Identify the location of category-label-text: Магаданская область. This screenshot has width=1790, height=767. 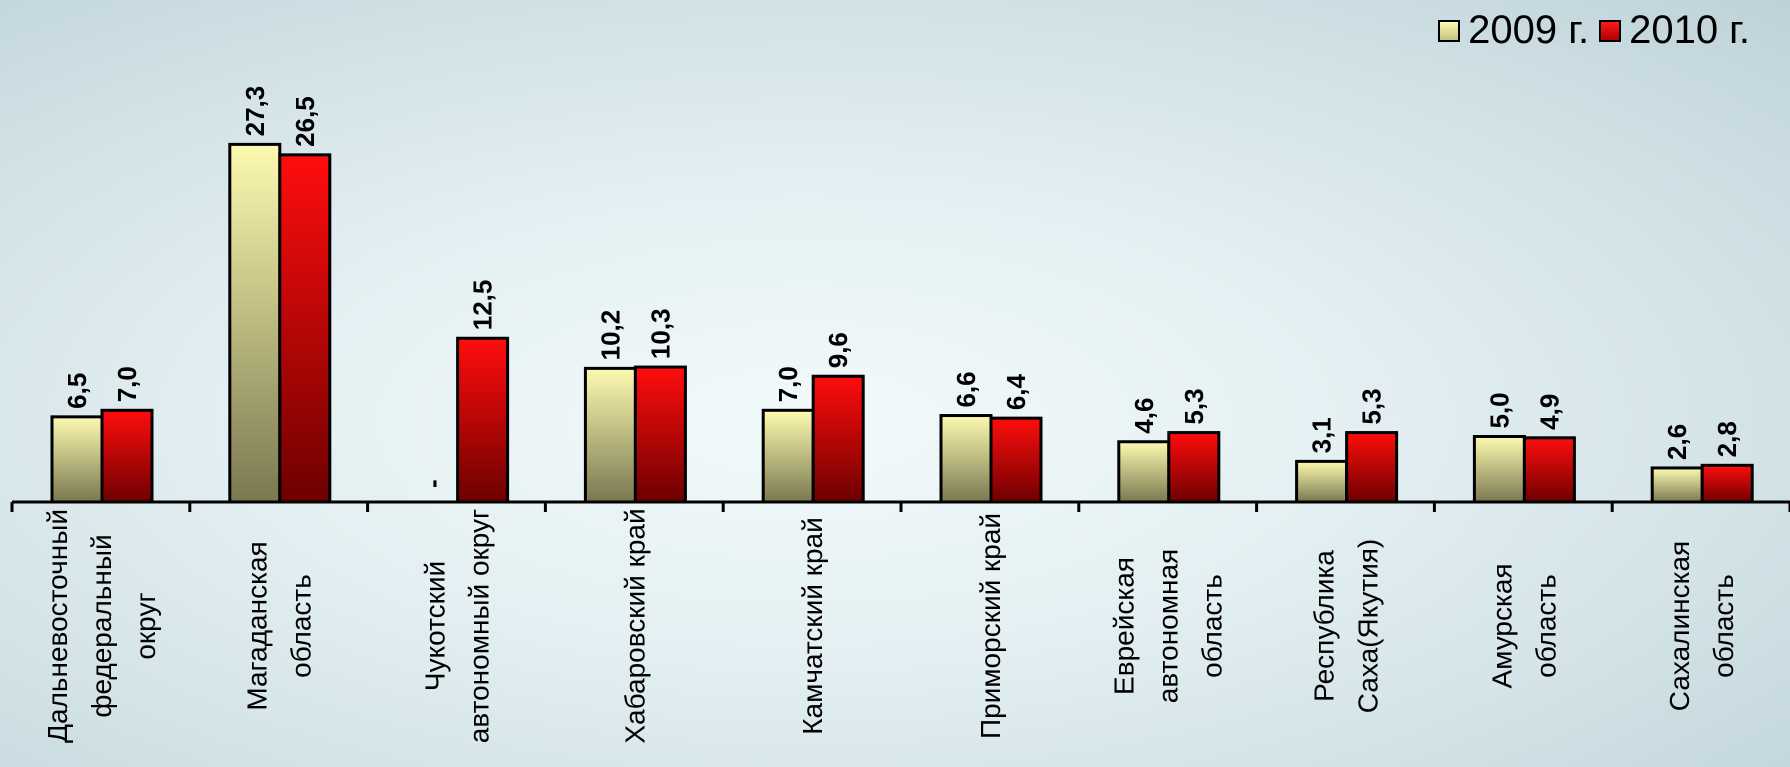
(279, 625).